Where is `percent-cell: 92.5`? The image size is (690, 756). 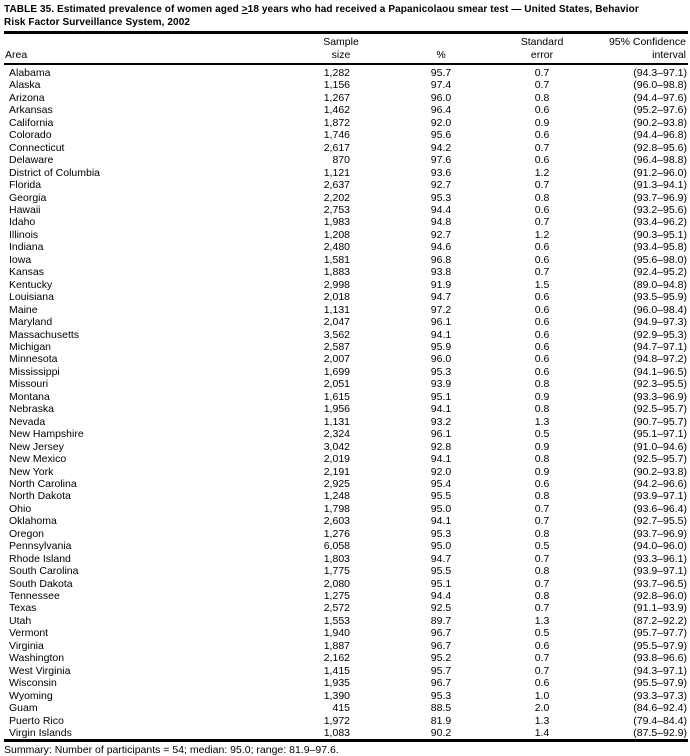
percent-cell: 92.5 is located at coordinates (441, 608).